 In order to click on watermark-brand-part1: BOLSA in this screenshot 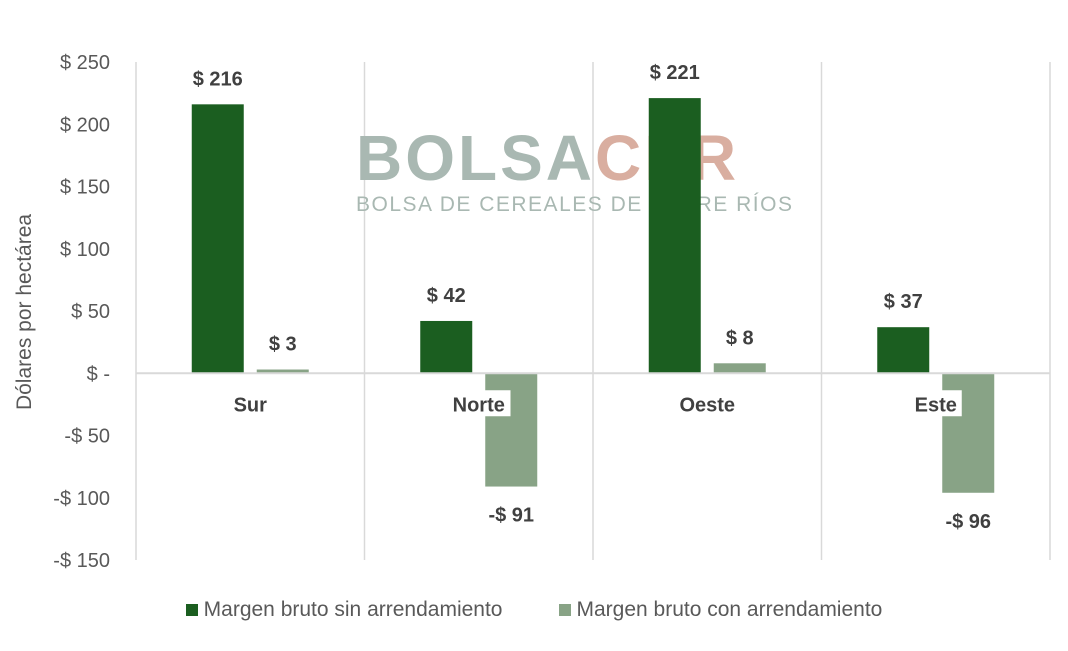, I will do `click(475, 158)`.